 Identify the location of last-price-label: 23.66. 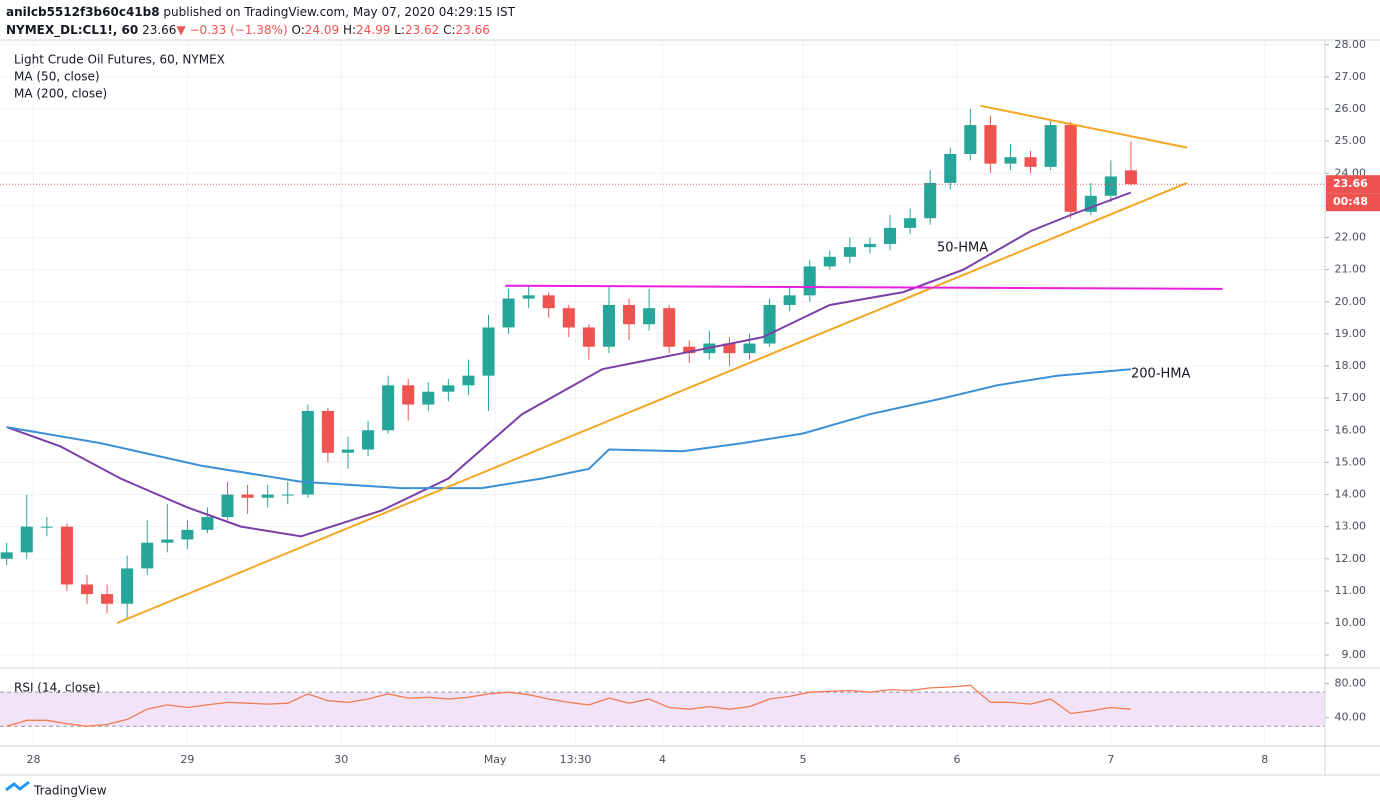
(1350, 183).